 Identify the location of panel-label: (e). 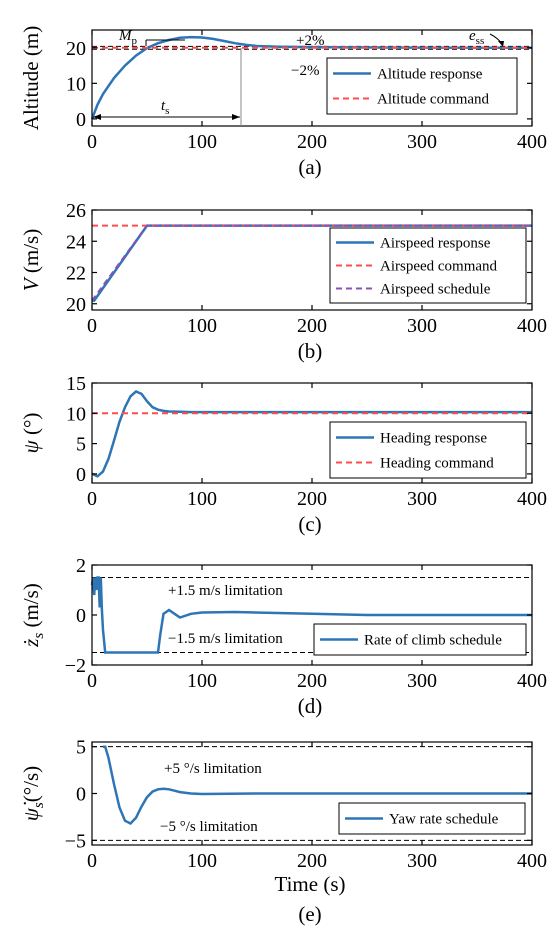
(309, 914).